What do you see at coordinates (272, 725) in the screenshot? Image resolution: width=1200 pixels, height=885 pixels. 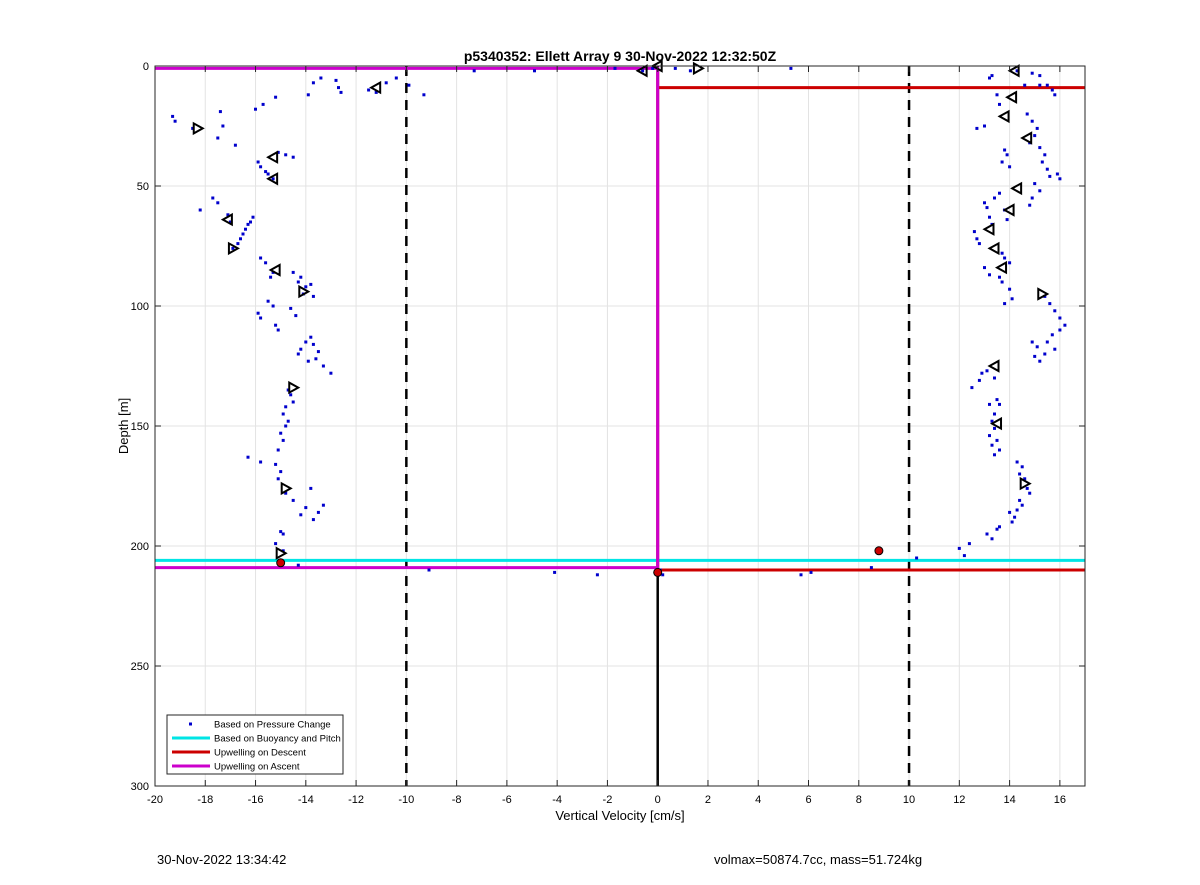 I see `legend-label: Based on Pressure Change` at bounding box center [272, 725].